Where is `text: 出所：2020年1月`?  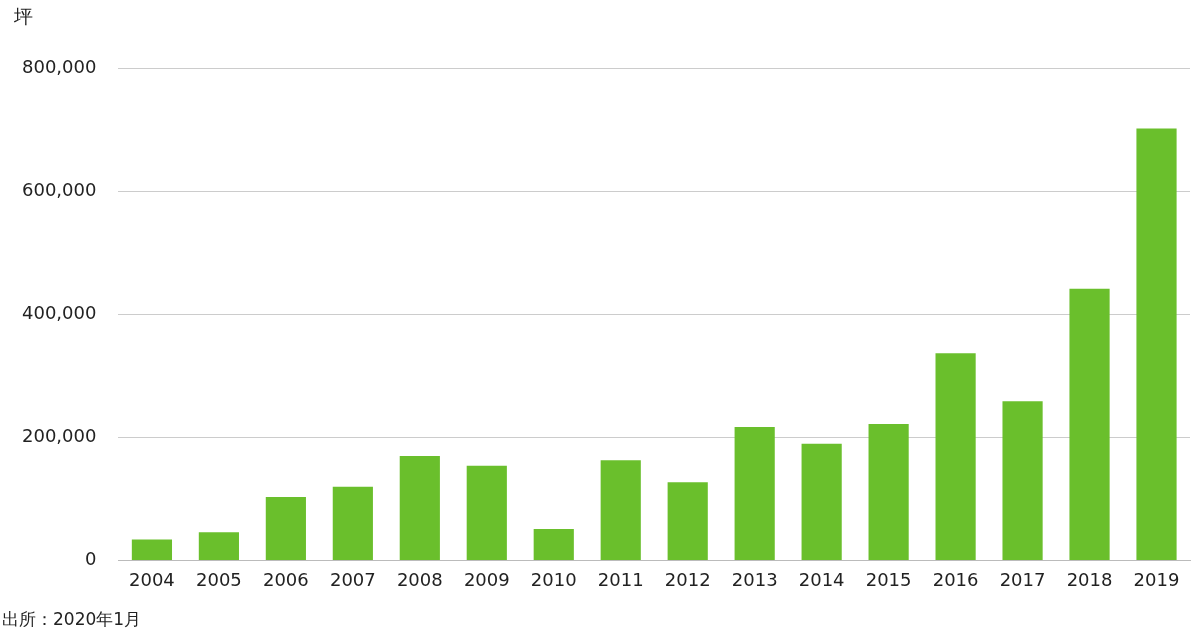 text: 出所：2020年1月 is located at coordinates (72, 619).